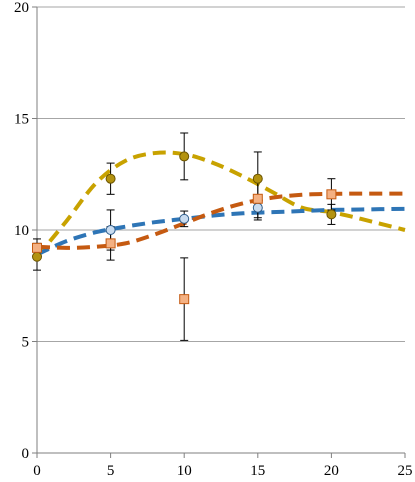 Image resolution: width=415 pixels, height=482 pixels. Describe the element at coordinates (405, 471) in the screenshot. I see `x-tick-label-25: 25` at that location.